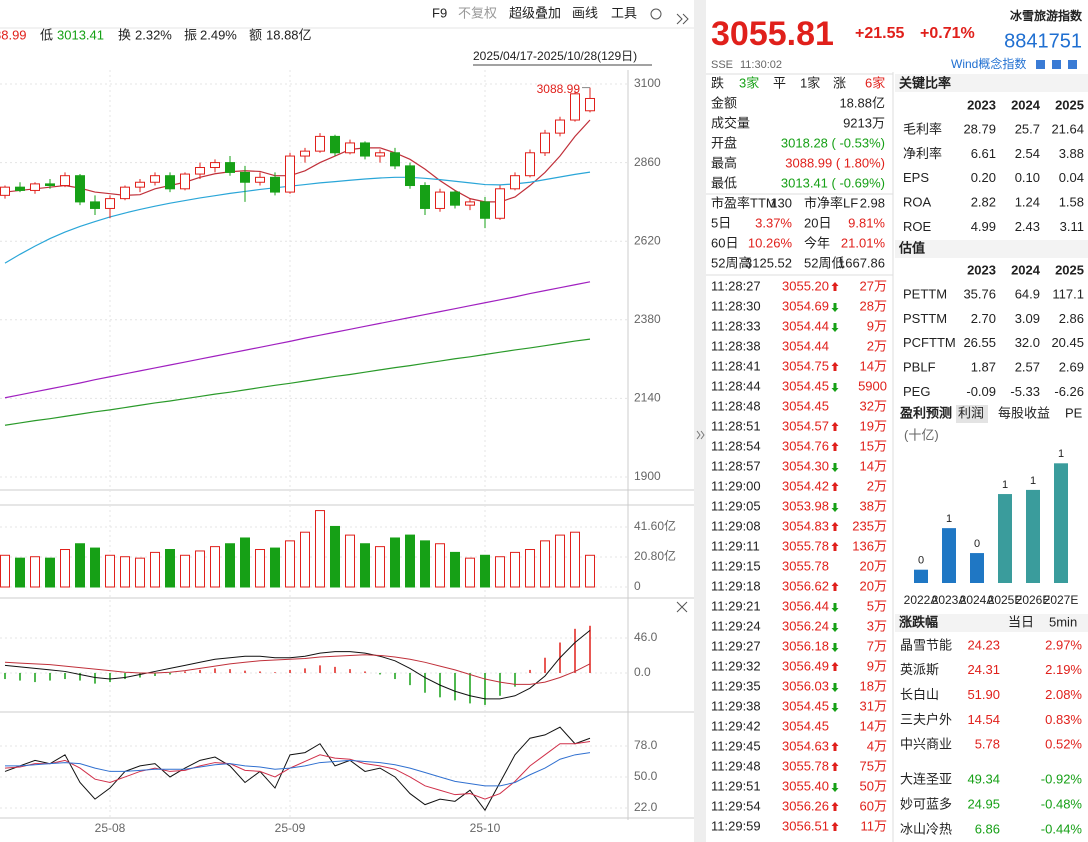 Image resolution: width=1088 pixels, height=842 pixels. I want to click on forecast-bar, so click(1033, 536).